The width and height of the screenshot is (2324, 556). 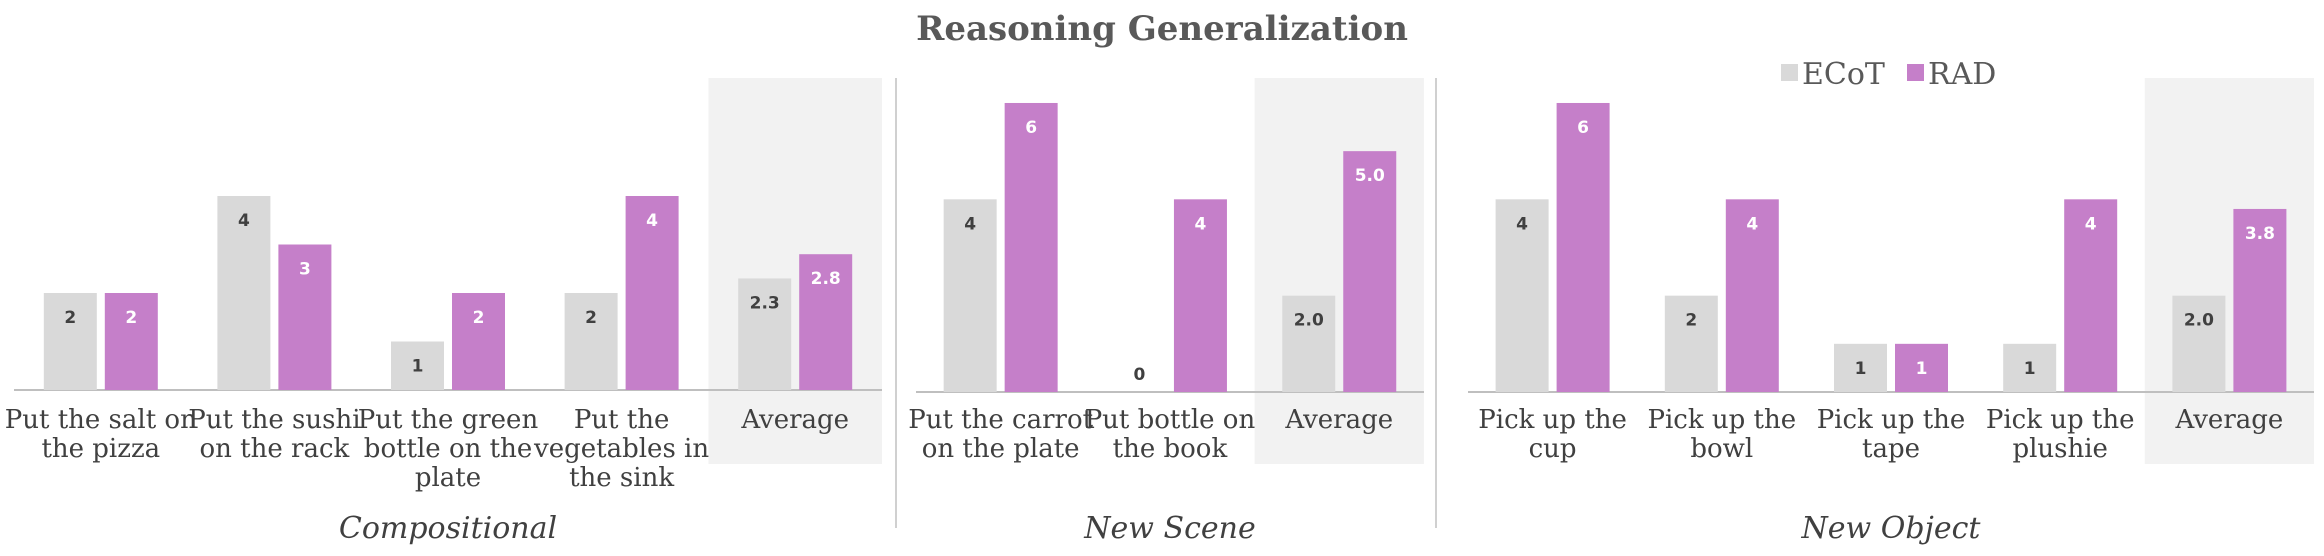 I want to click on category-label-line: bottle on the, so click(x=448, y=449).